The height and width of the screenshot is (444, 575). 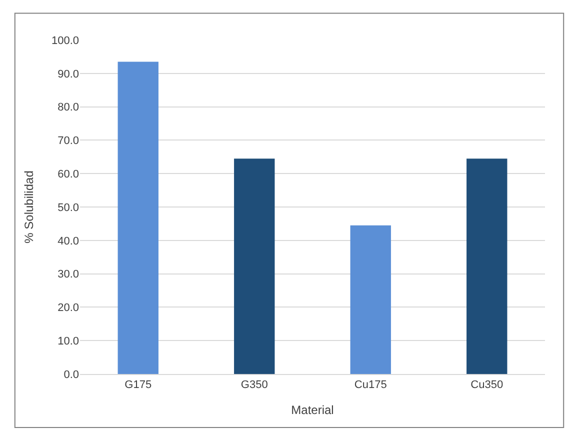 I want to click on x-tick-label: Cu175, so click(x=370, y=385).